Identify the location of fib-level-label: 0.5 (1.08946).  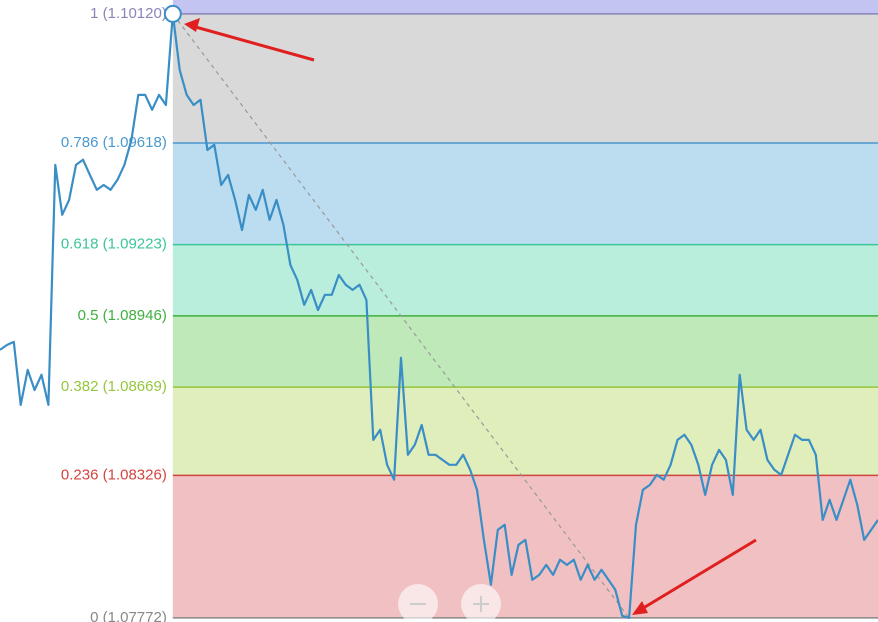
(122, 315).